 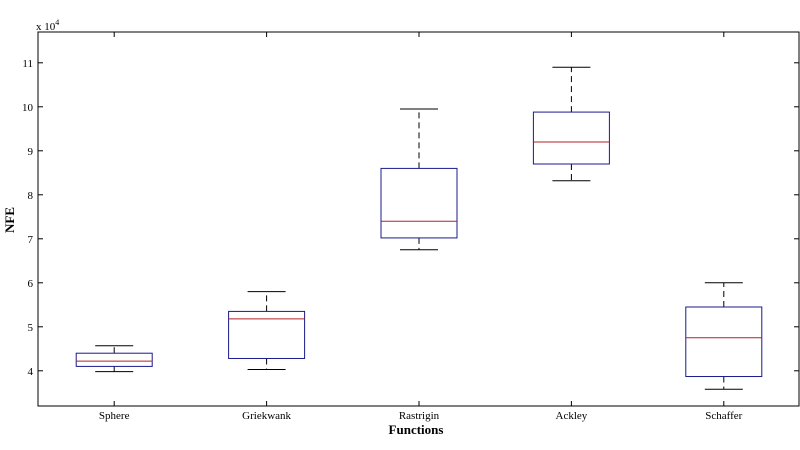 I want to click on y-tick-label: 7, so click(x=31, y=240).